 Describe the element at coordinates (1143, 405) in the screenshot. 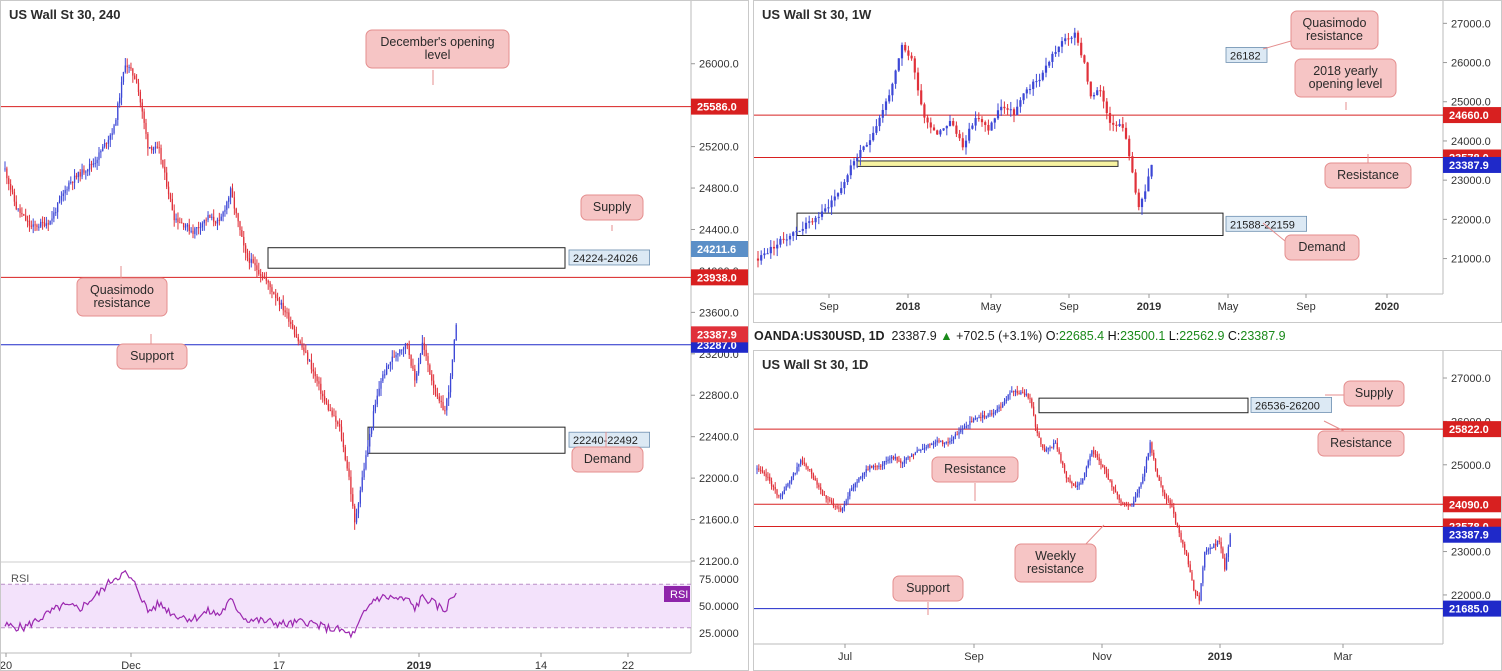

I see `zone-rect` at that location.